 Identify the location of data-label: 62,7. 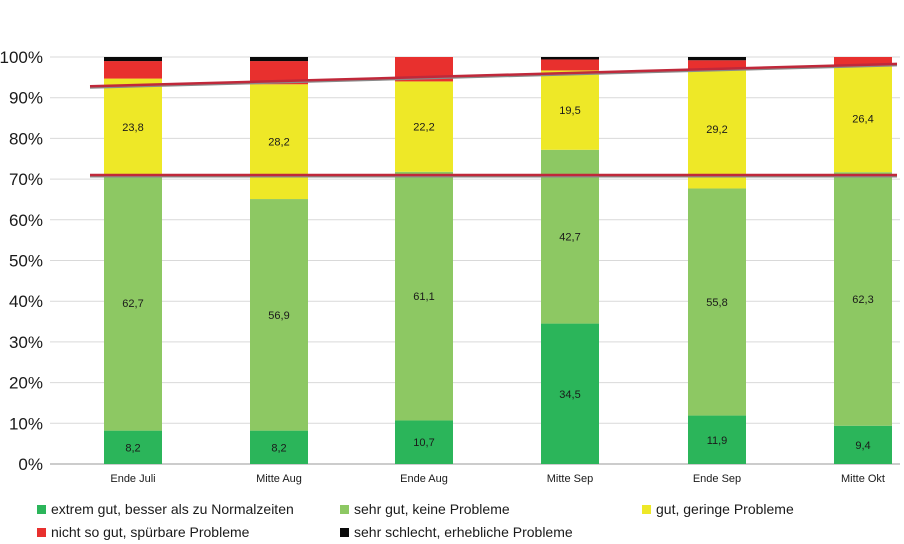
(132, 304).